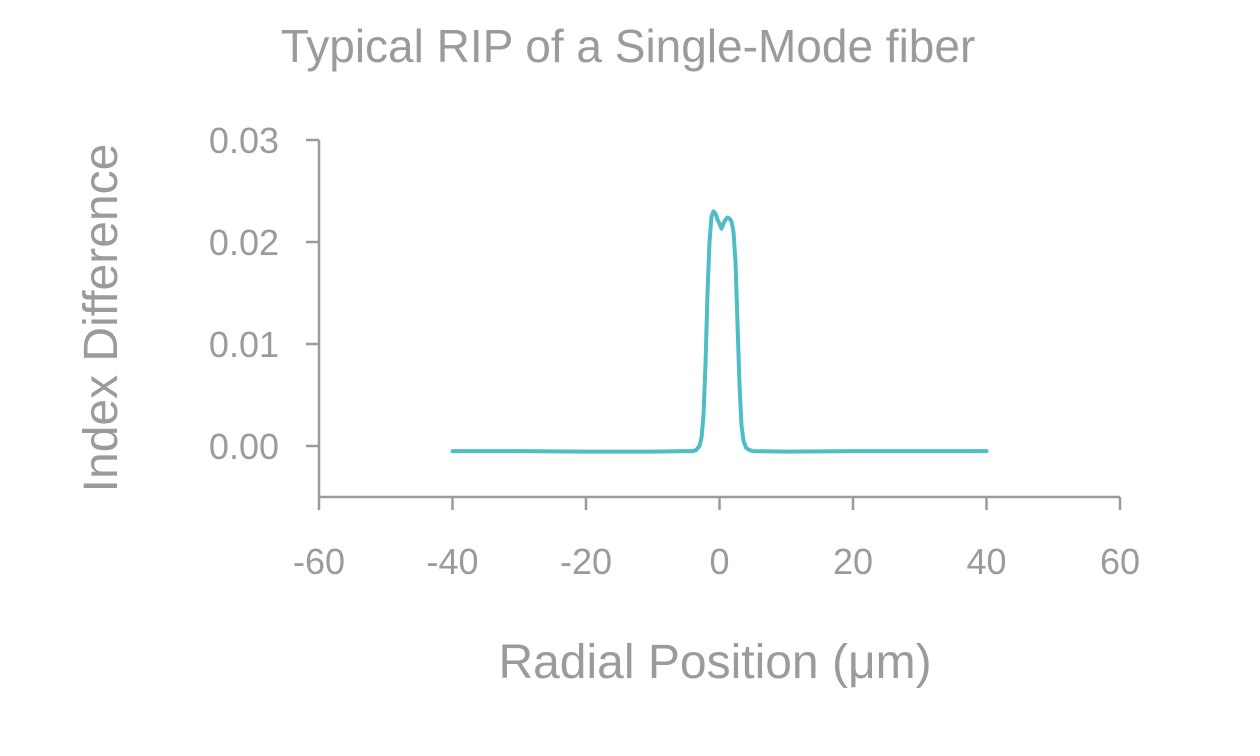  Describe the element at coordinates (716, 539) in the screenshot. I see `x-ticks: -60 -40 -20 0 20 40 60` at that location.